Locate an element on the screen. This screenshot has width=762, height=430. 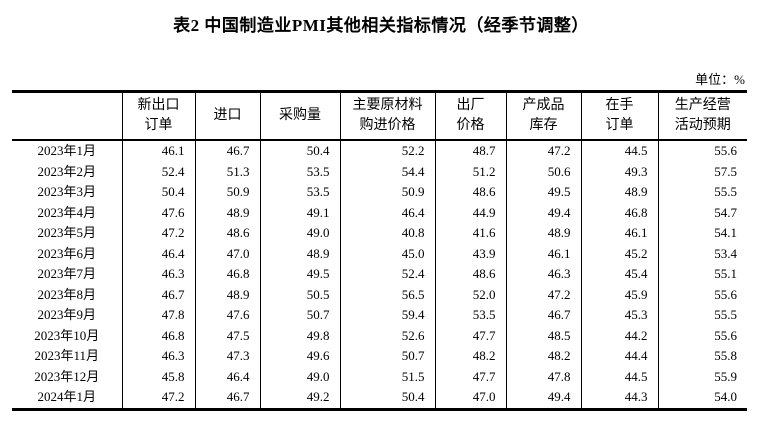
col-header-ex-factory-prices: 出厂 价格 is located at coordinates (471, 116).